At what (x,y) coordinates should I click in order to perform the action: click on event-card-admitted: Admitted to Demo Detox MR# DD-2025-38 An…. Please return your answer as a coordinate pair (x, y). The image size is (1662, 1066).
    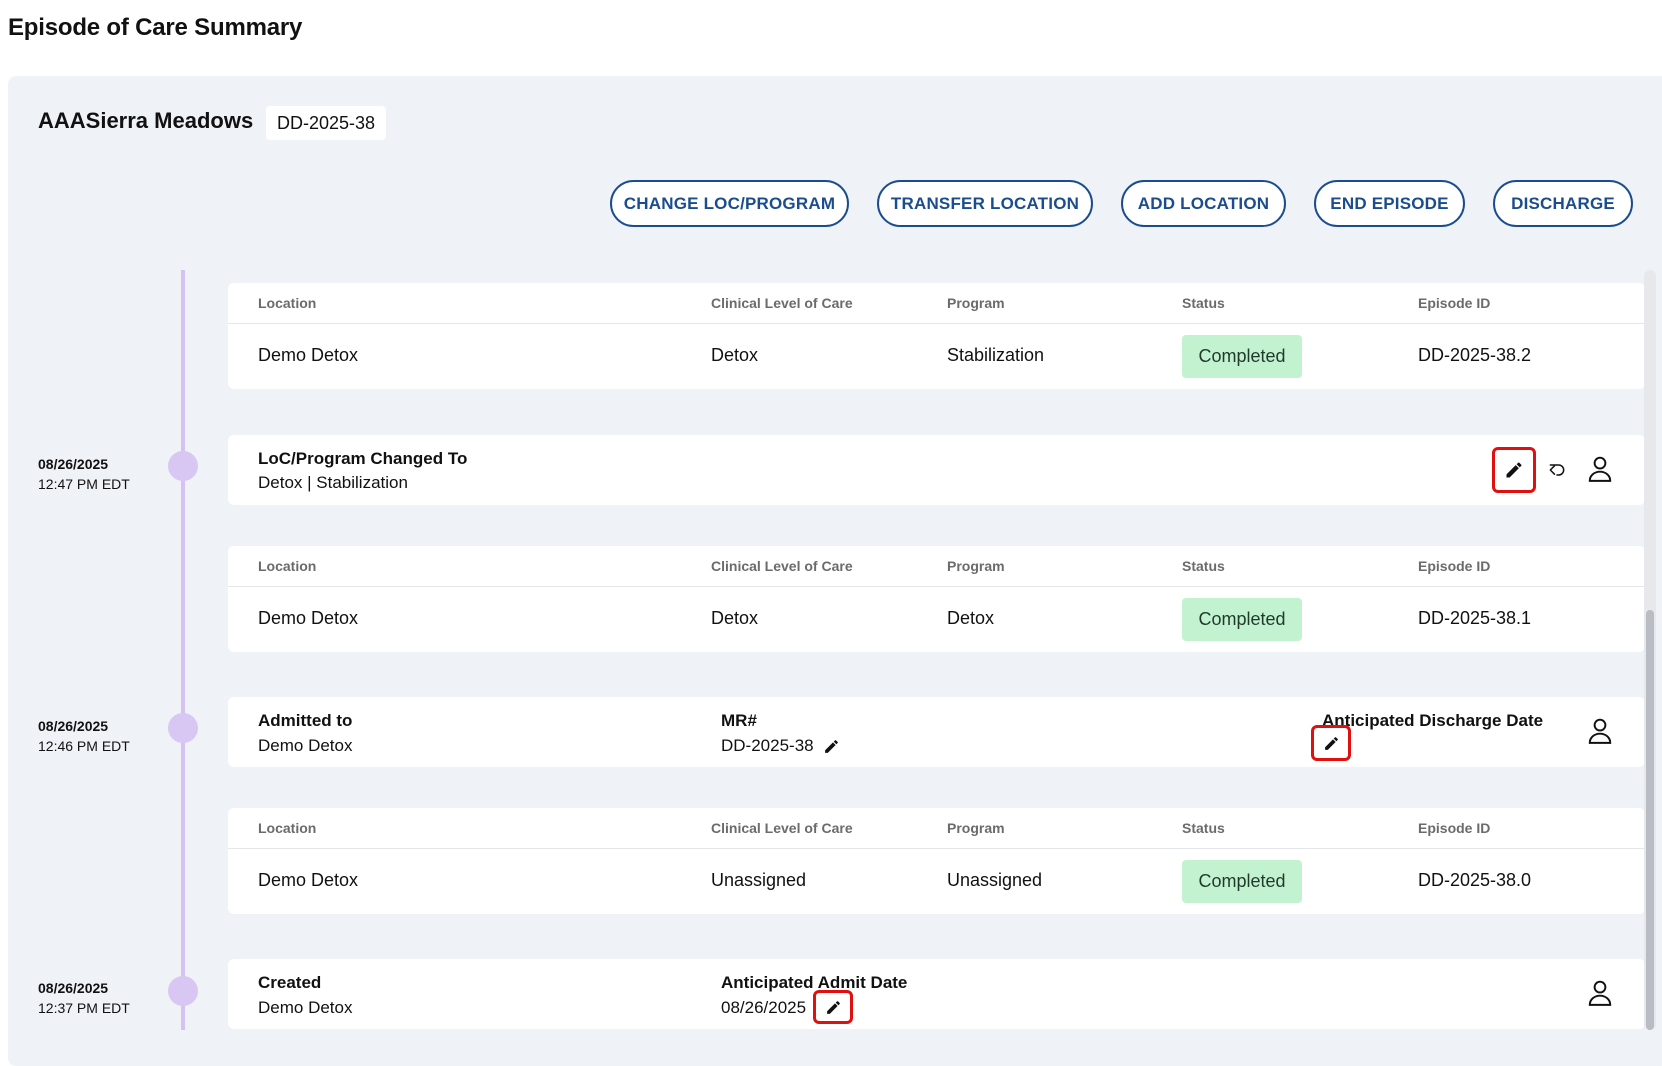
    Looking at the image, I should click on (936, 732).